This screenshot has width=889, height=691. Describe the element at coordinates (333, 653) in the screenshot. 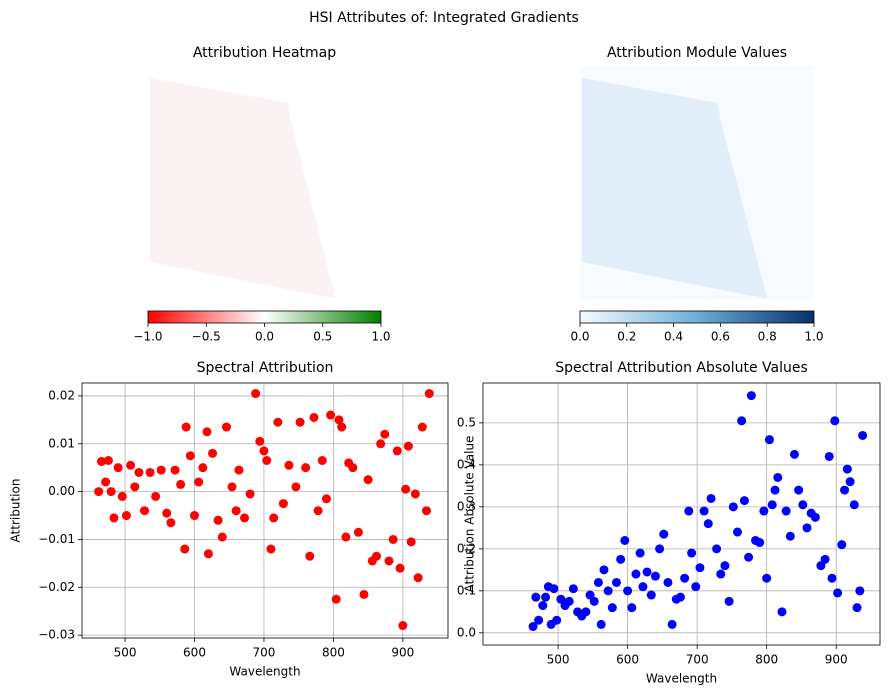

I see `x-tick-label: 800` at that location.